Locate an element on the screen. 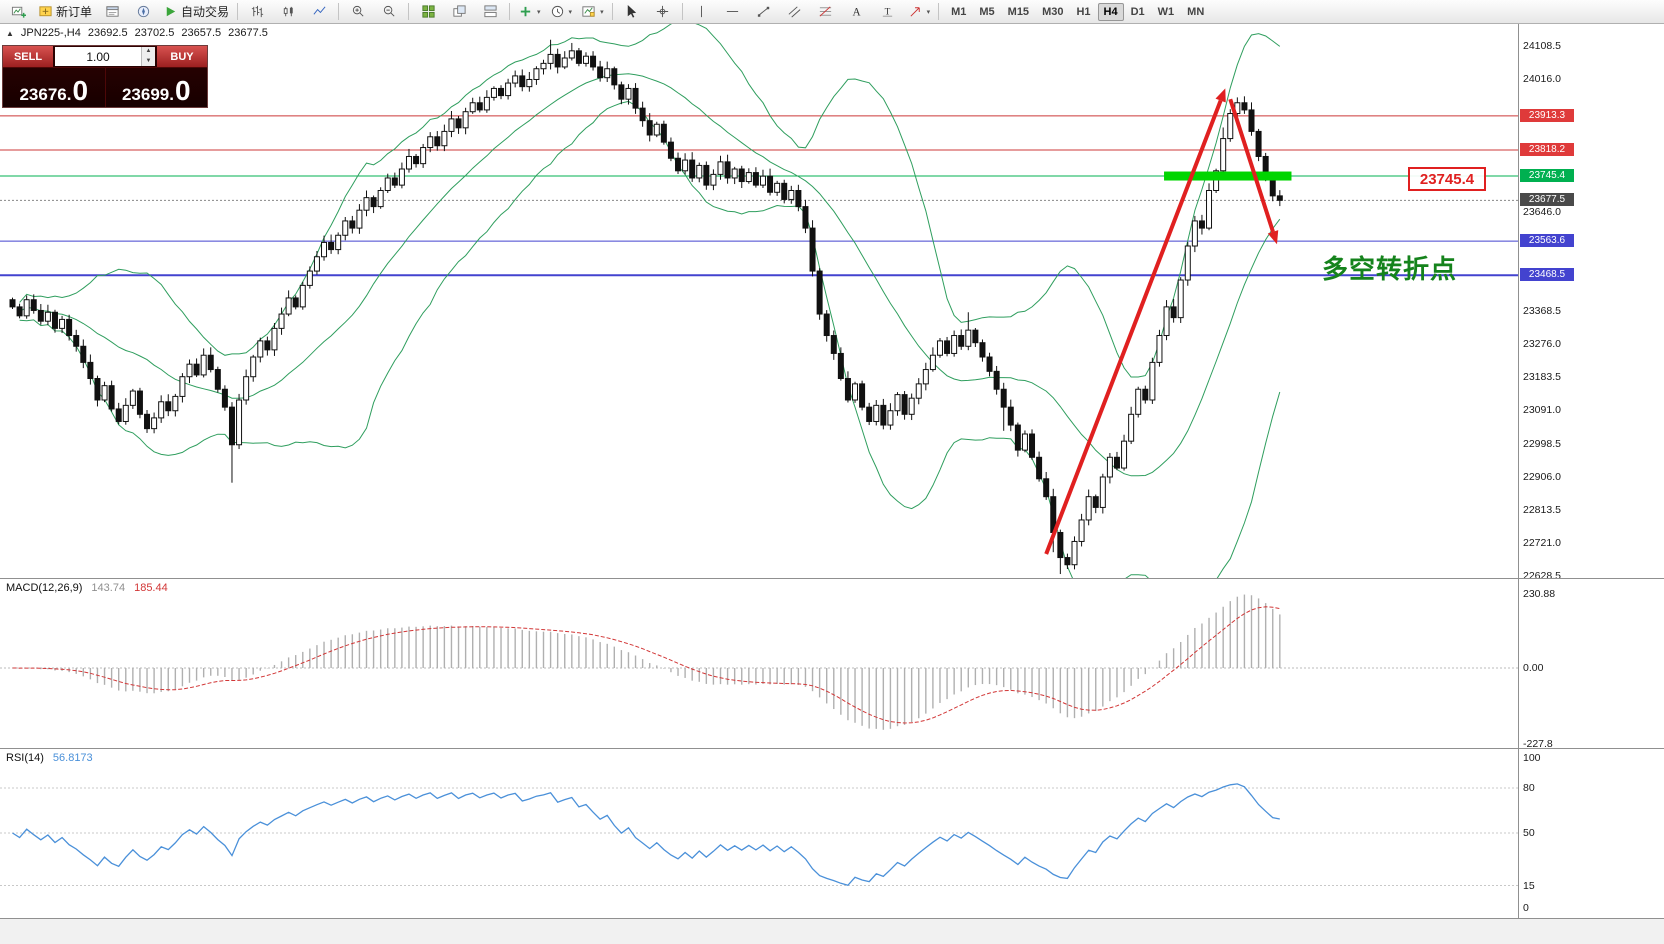 This screenshot has width=1664, height=944. volume-up-button: ▲ is located at coordinates (148, 52).